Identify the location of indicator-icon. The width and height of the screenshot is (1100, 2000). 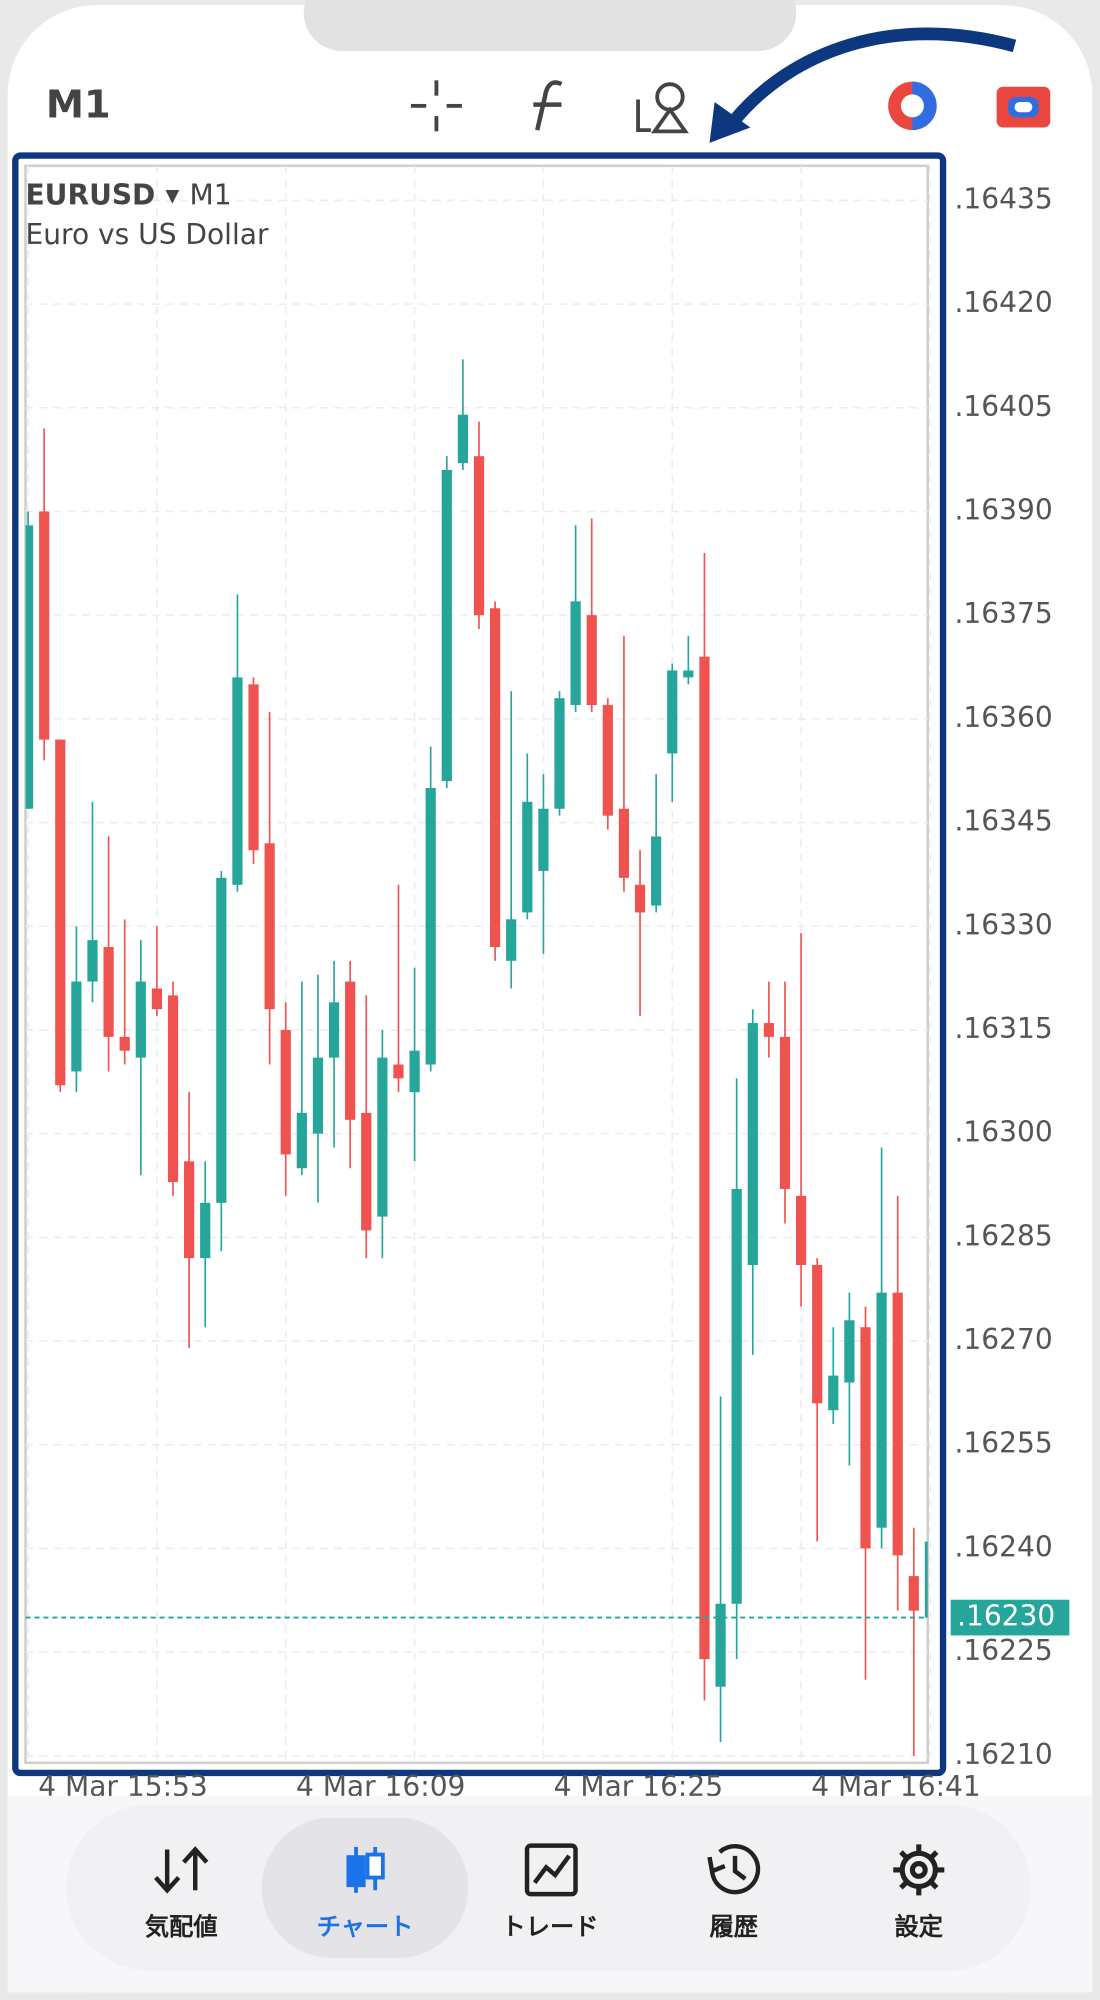
(548, 105).